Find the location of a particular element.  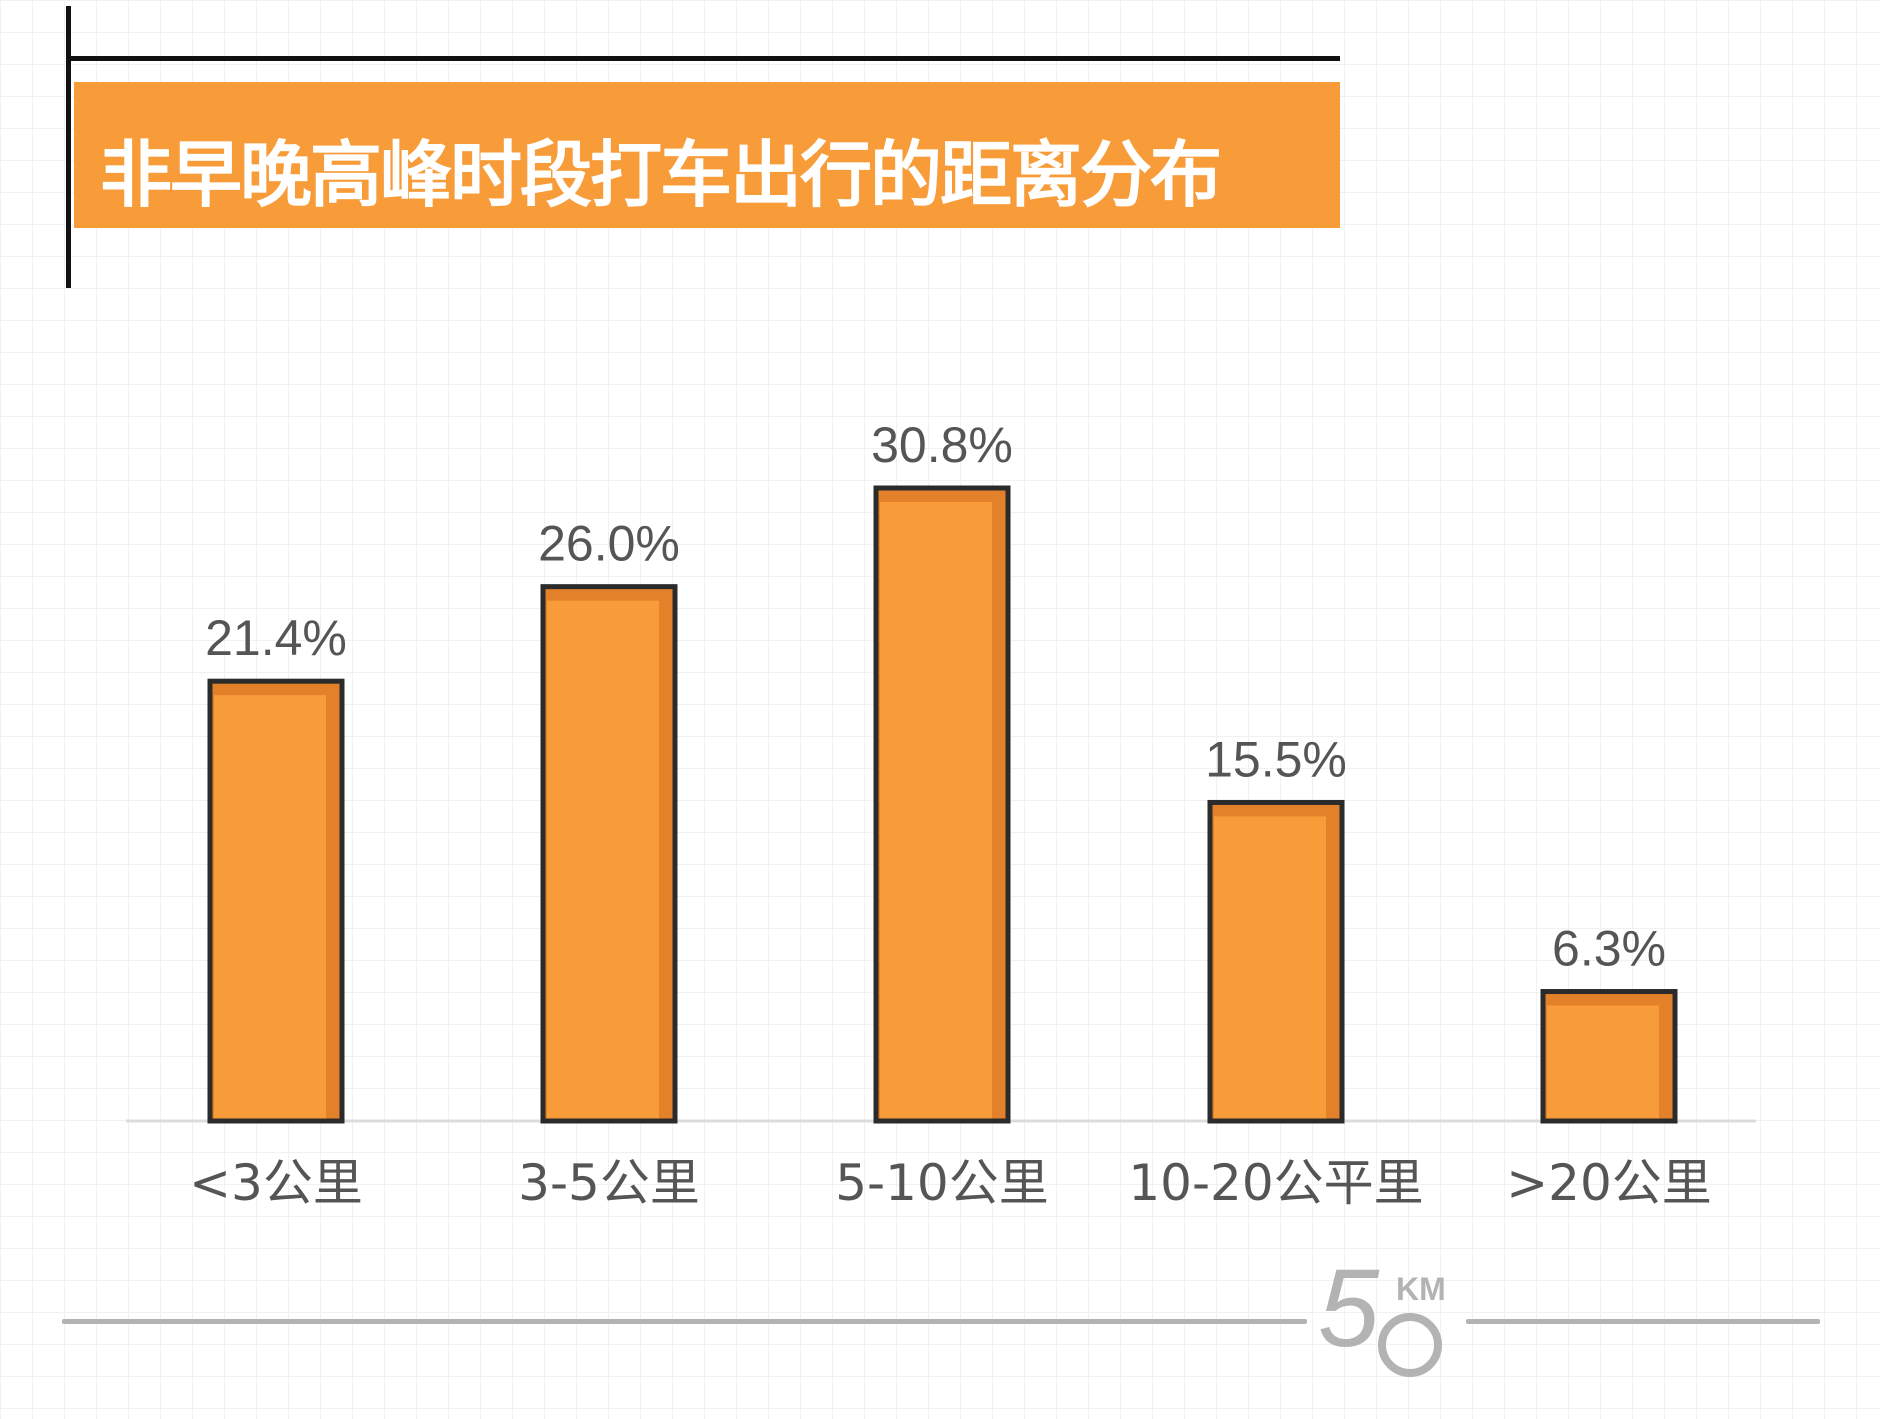

title-banner is located at coordinates (707, 155).